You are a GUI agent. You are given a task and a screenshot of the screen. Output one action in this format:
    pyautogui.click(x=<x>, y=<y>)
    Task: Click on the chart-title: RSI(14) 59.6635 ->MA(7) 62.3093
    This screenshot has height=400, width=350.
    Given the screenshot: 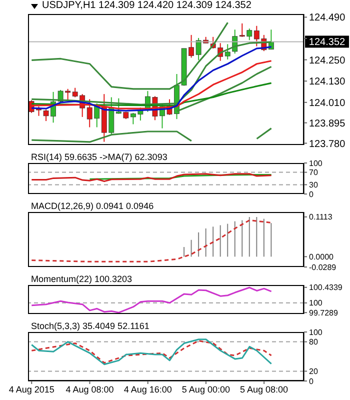 What is the action you would take?
    pyautogui.click(x=99, y=157)
    